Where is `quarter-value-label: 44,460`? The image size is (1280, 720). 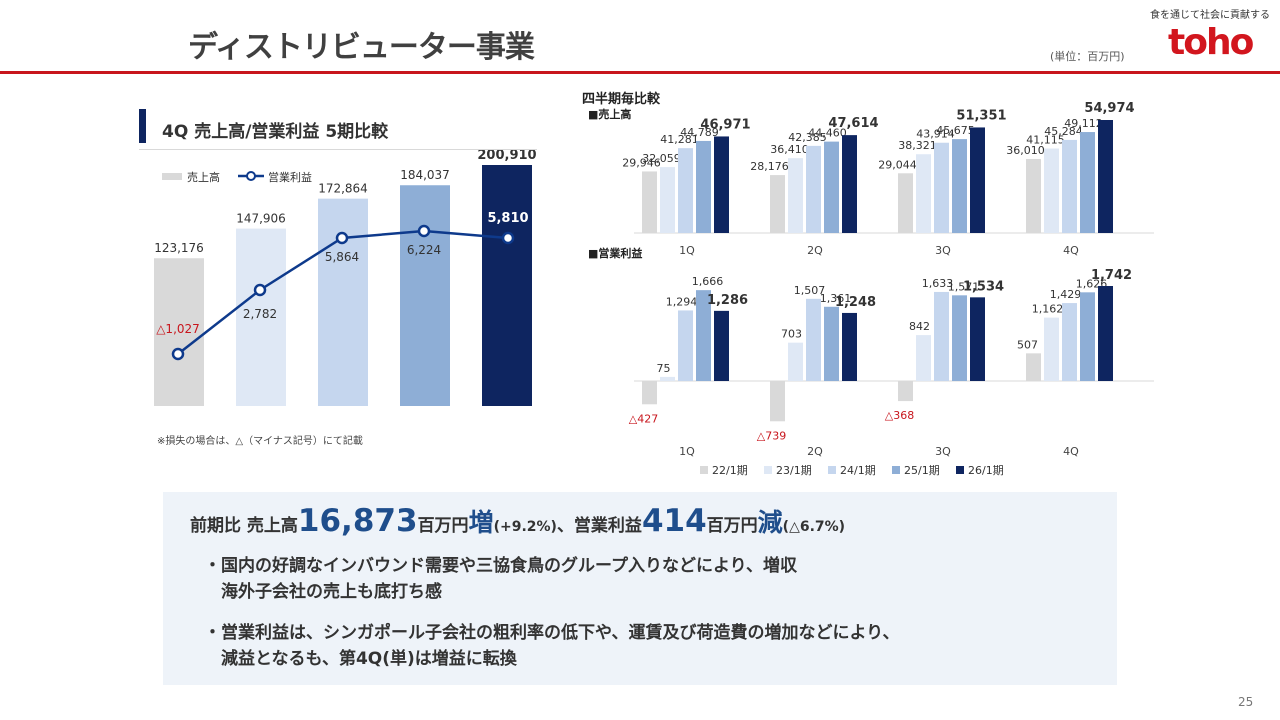 quarter-value-label: 44,460 is located at coordinates (827, 133).